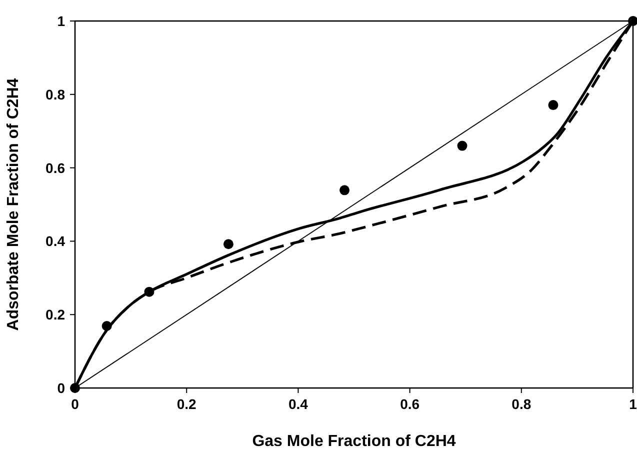 The image size is (637, 467). What do you see at coordinates (298, 404) in the screenshot?
I see `x-tick-label: 0.4` at bounding box center [298, 404].